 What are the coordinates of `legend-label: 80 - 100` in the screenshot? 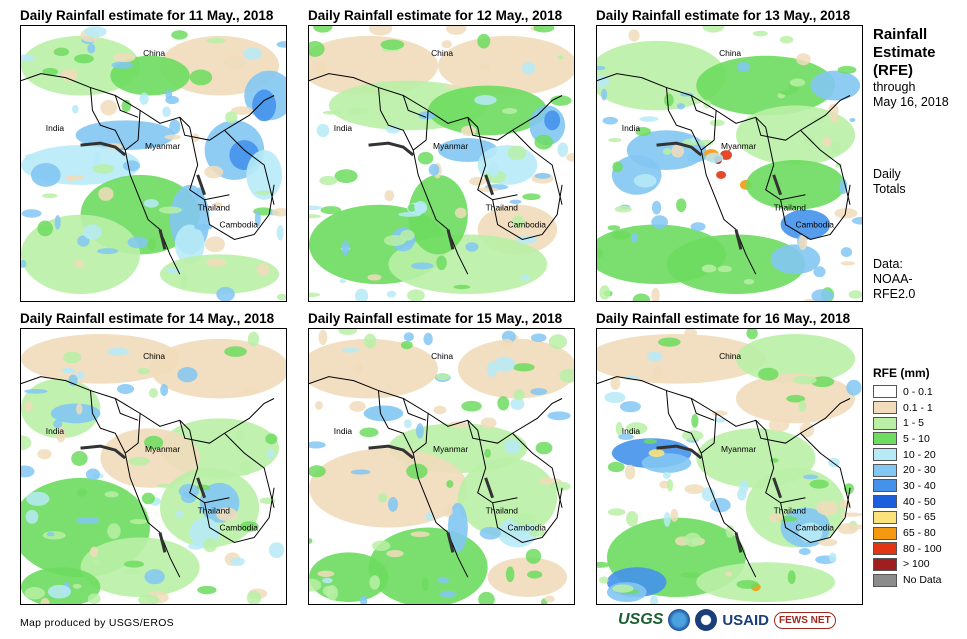 It's located at (922, 548).